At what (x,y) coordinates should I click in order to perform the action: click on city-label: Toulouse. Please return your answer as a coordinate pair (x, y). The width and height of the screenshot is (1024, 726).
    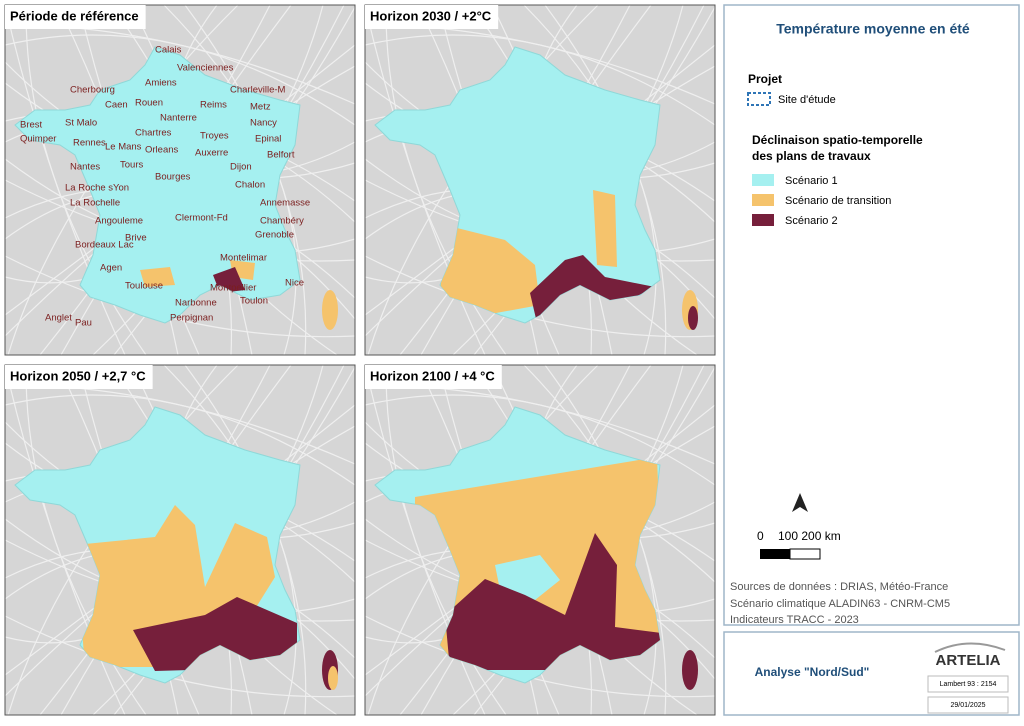
    Looking at the image, I should click on (144, 286).